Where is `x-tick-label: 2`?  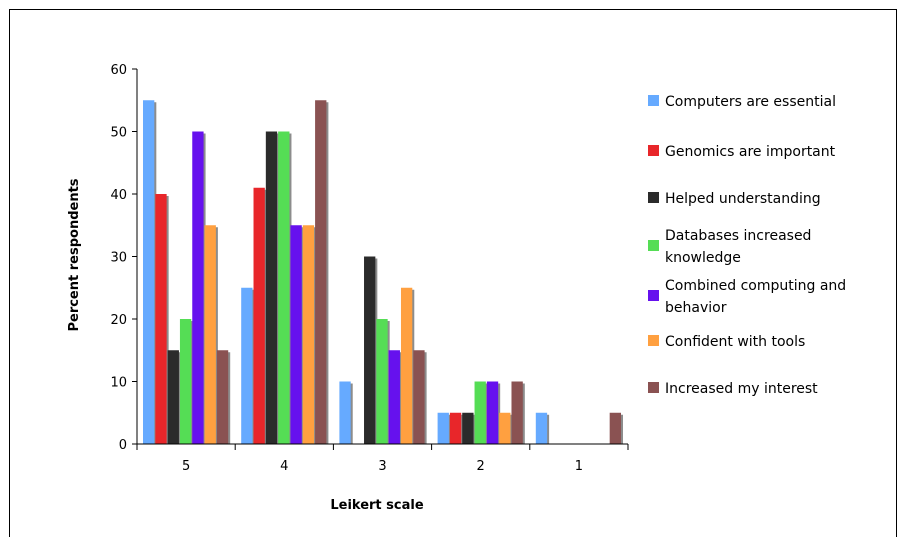
x-tick-label: 2 is located at coordinates (481, 466).